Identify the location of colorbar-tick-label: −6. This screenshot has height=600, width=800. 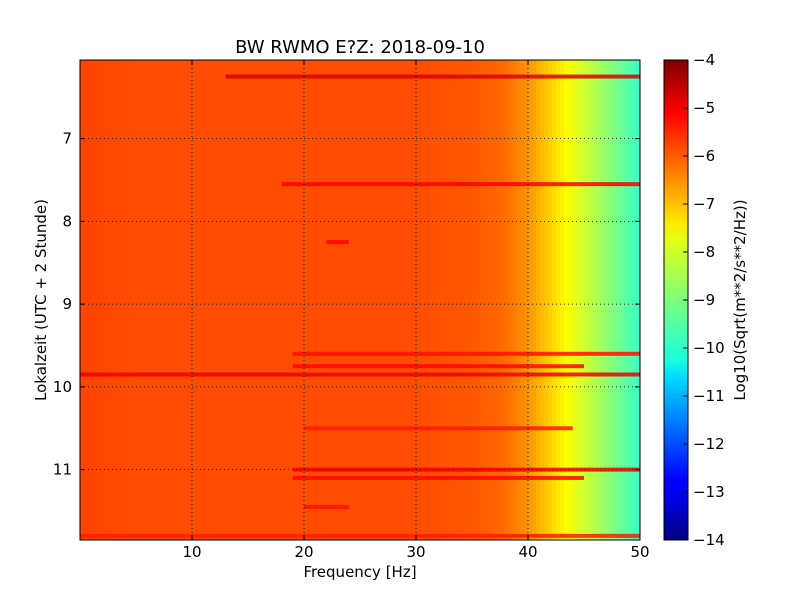
(704, 156).